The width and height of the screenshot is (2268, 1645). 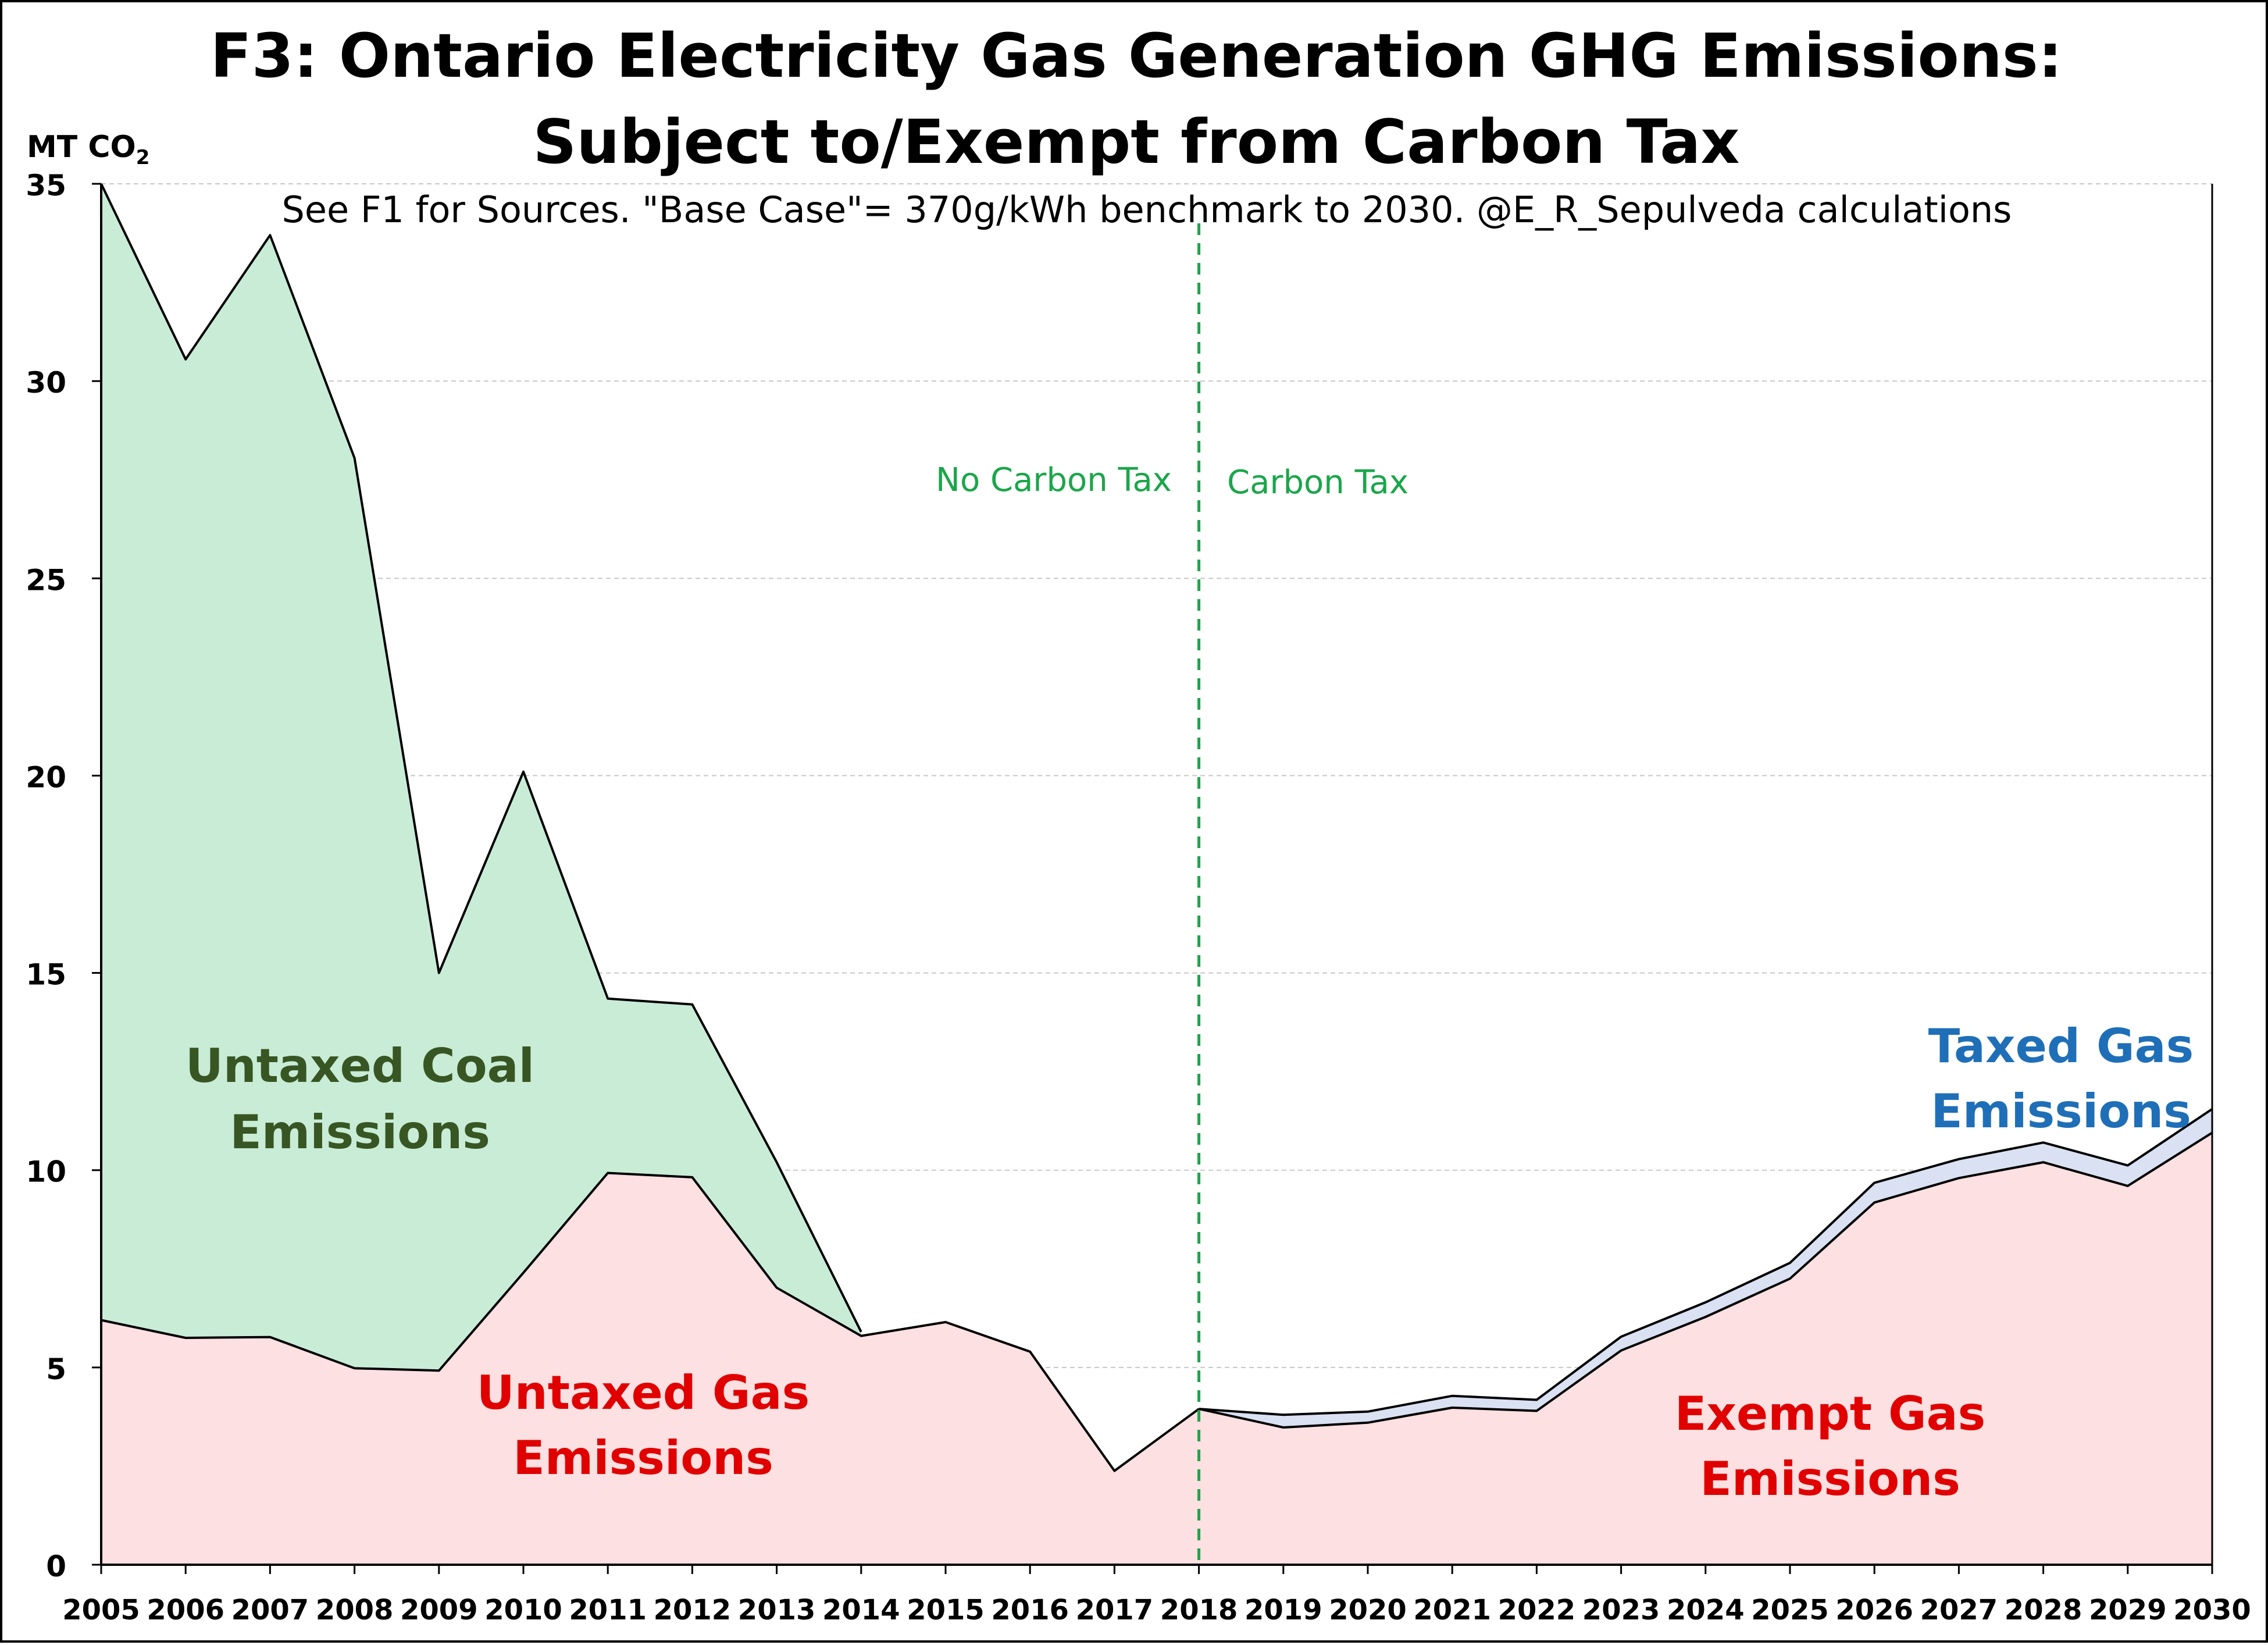 What do you see at coordinates (777, 1610) in the screenshot?
I see `x-tick-label: 2013` at bounding box center [777, 1610].